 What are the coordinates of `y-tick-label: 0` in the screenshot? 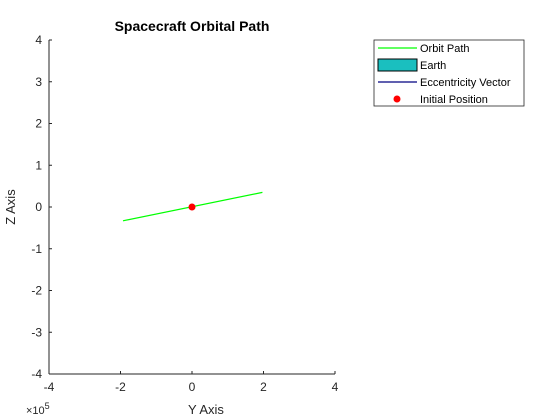 It's located at (38, 207).